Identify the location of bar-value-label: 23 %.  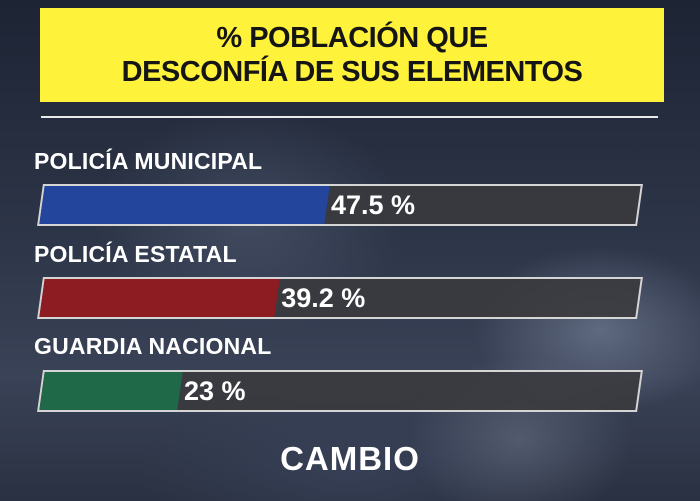
(215, 391).